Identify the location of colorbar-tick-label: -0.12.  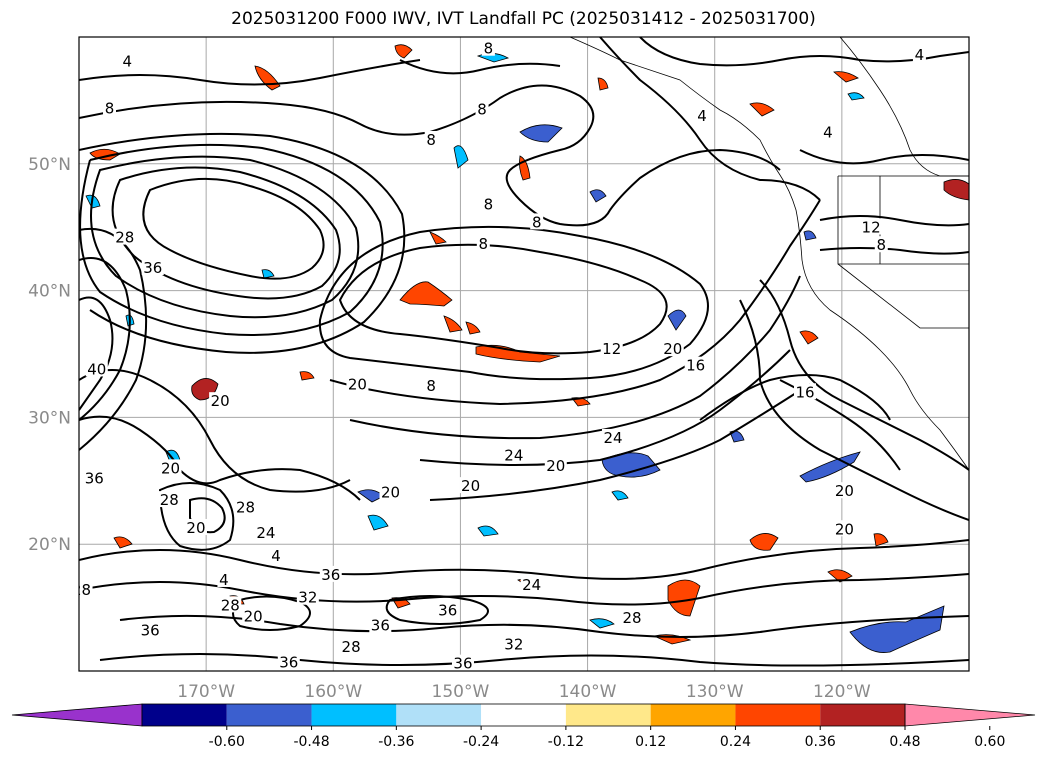
(566, 742).